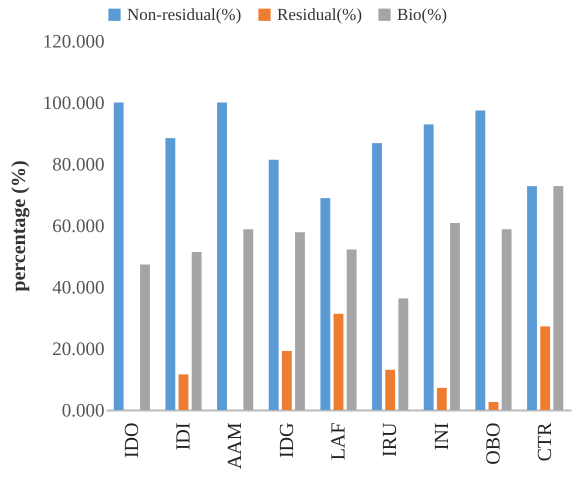 The image size is (577, 477). Describe the element at coordinates (545, 442) in the screenshot. I see `x-tick-label: CTR` at that location.